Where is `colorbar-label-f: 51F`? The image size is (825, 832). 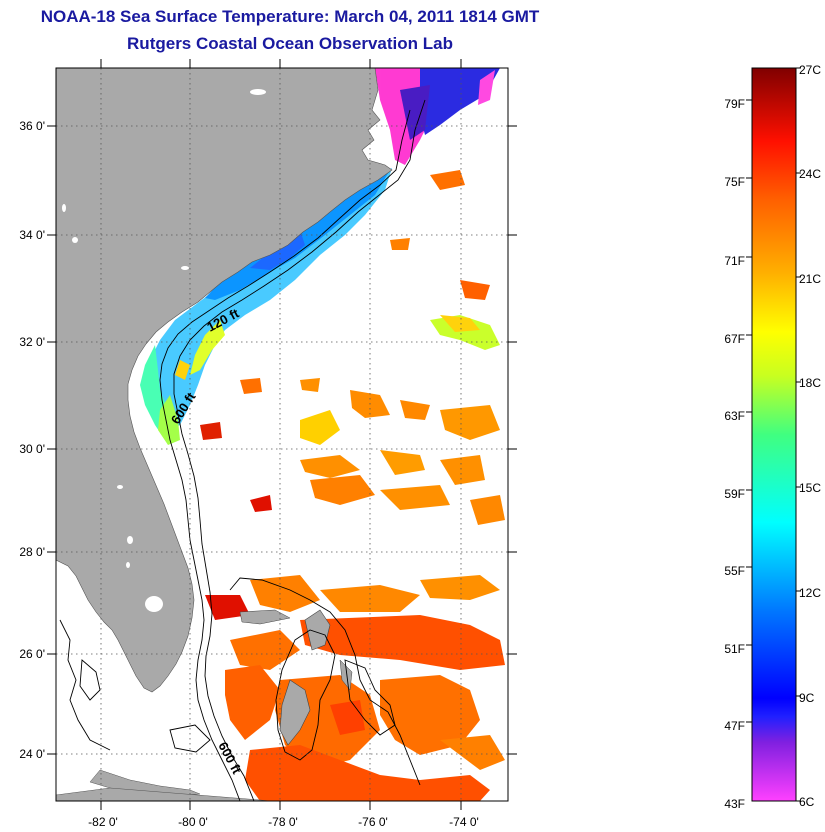
colorbar-label-f: 51F is located at coordinates (734, 649).